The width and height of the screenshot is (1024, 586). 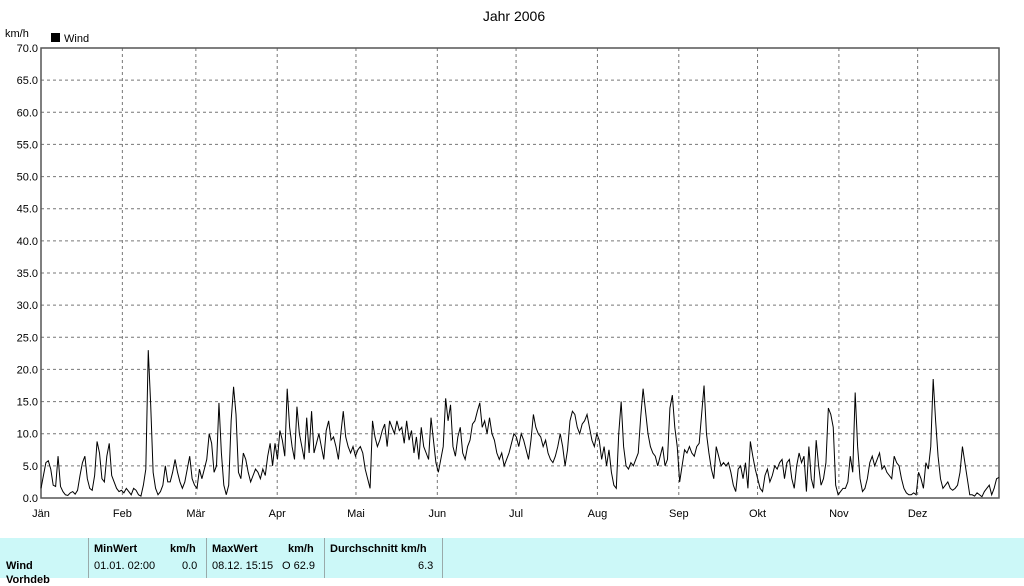 What do you see at coordinates (679, 514) in the screenshot?
I see `x-tick-label: Sep` at bounding box center [679, 514].